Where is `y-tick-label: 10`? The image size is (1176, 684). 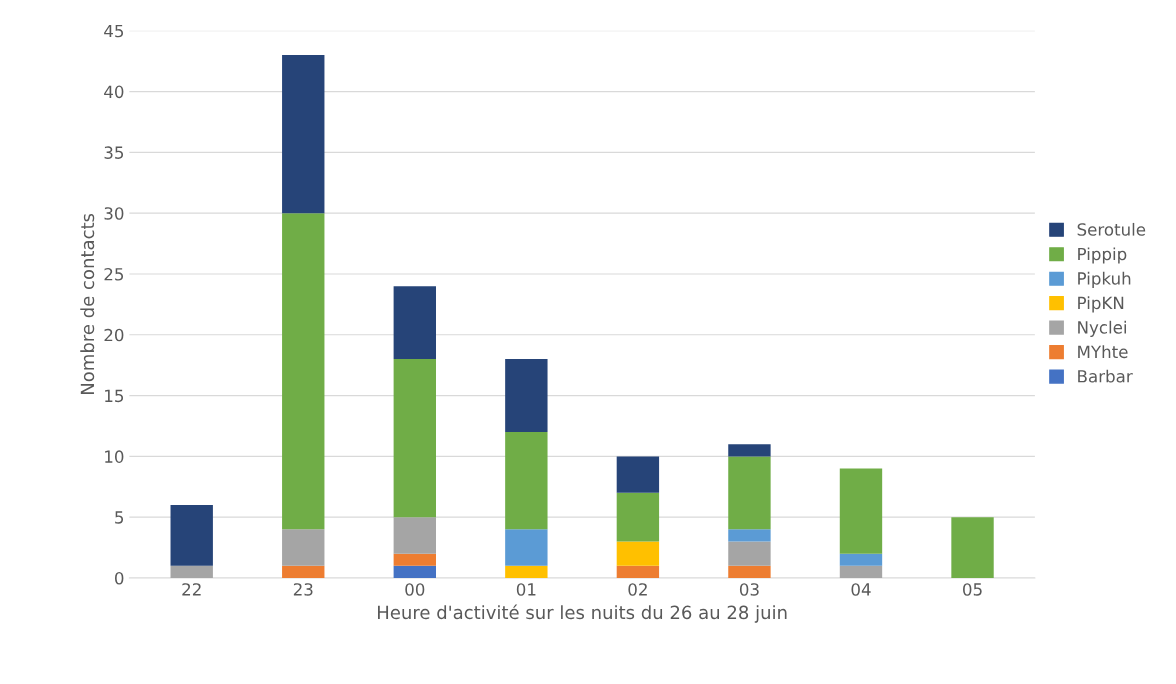 y-tick-label: 10 is located at coordinates (114, 456).